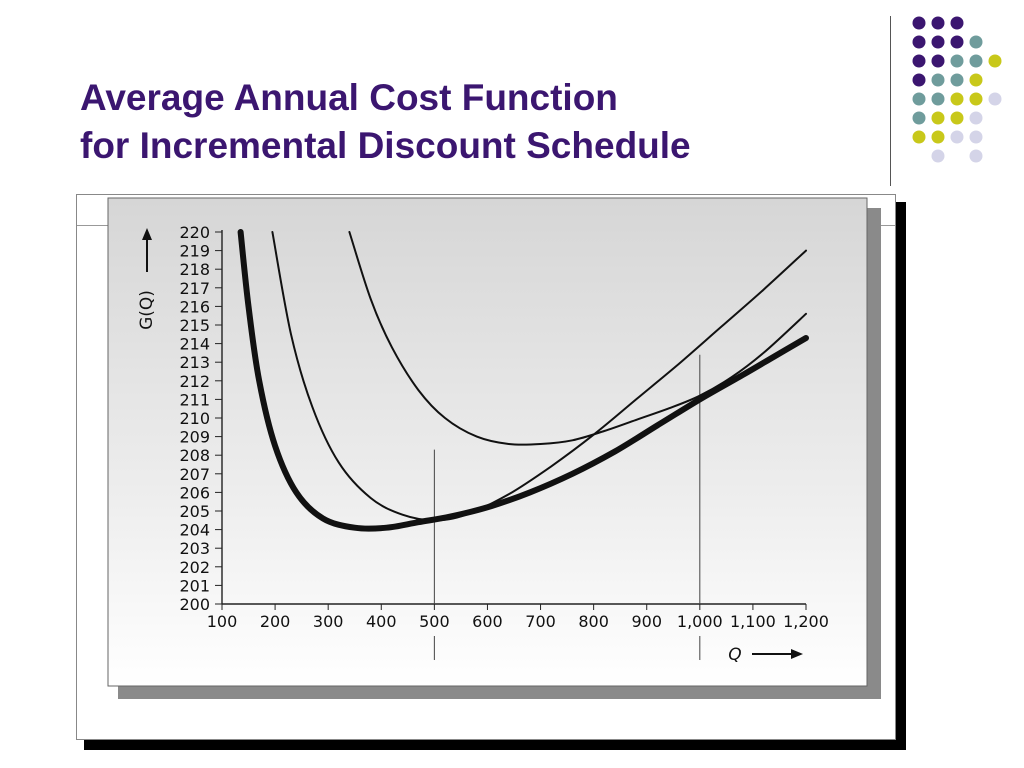  I want to click on x-tick-label: 600, so click(487, 621).